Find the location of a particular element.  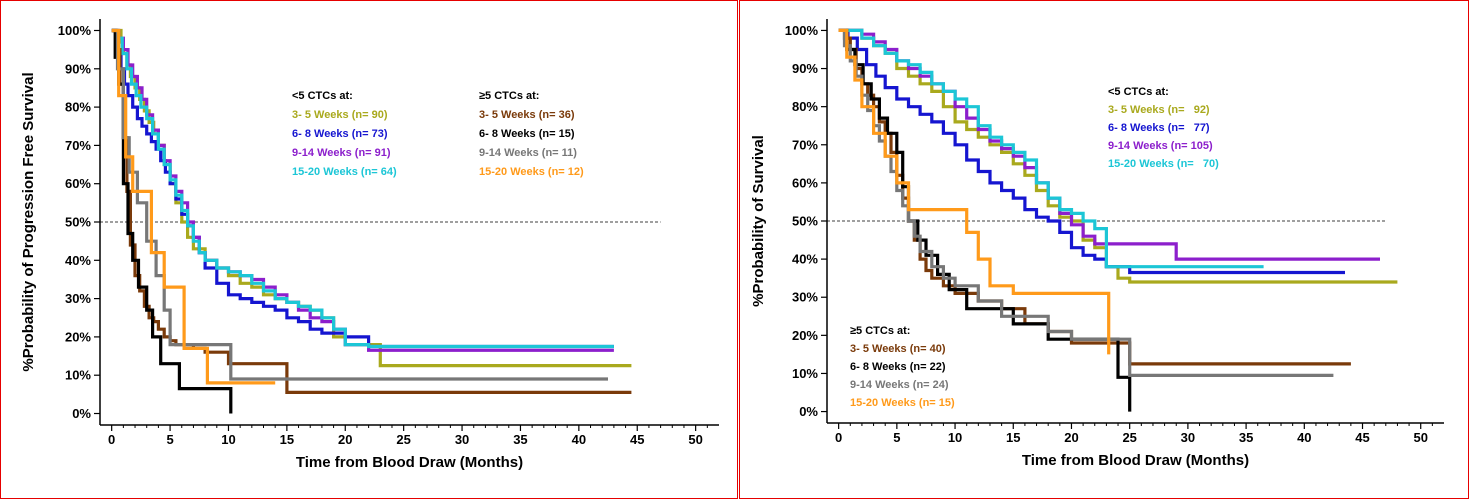

km-curve-15-20-weeks-n-15- is located at coordinates (974, 191).